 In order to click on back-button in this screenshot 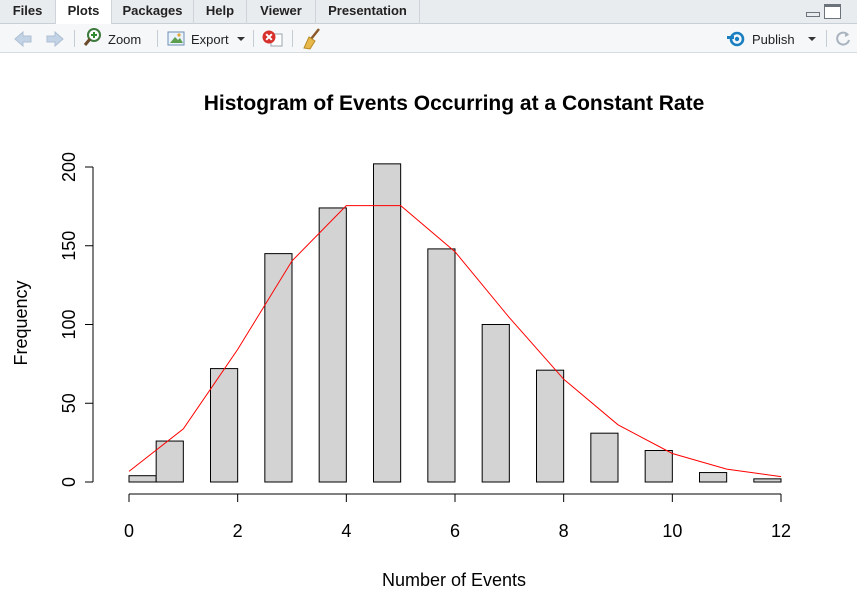, I will do `click(23, 38)`.